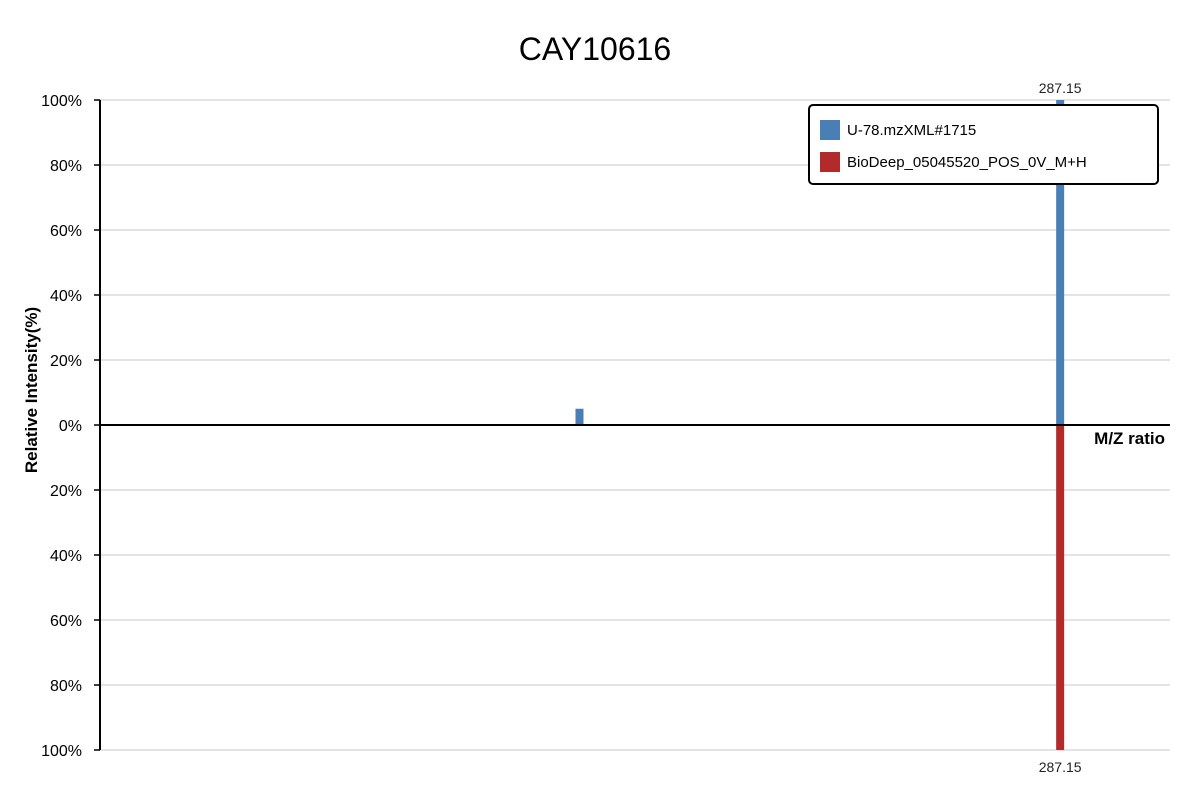 This screenshot has height=800, width=1200. I want to click on y-axis-ticks: 100% 80% 60% 40% 20% 0% 20% 40% 60% 80% 100%, so click(70, 426).